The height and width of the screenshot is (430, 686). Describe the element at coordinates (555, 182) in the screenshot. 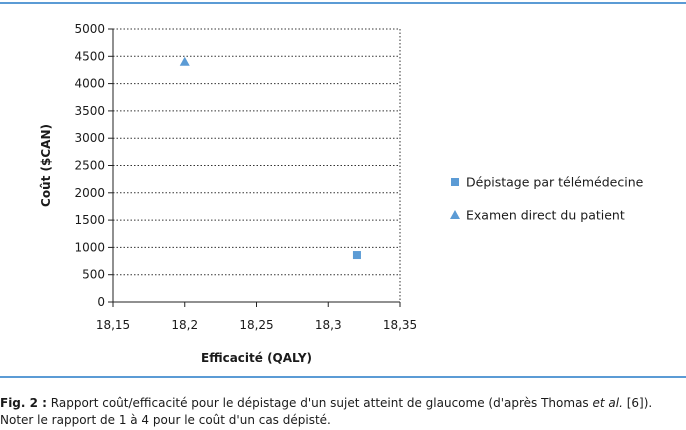

I see `legend-label-square: Dépistage par télémédecine` at that location.